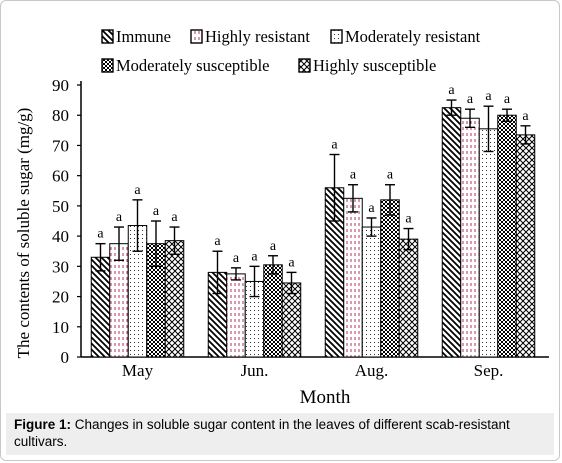 Image resolution: width=562 pixels, height=463 pixels. Describe the element at coordinates (413, 36) in the screenshot. I see `legend-label-2: Moderately resistant` at that location.